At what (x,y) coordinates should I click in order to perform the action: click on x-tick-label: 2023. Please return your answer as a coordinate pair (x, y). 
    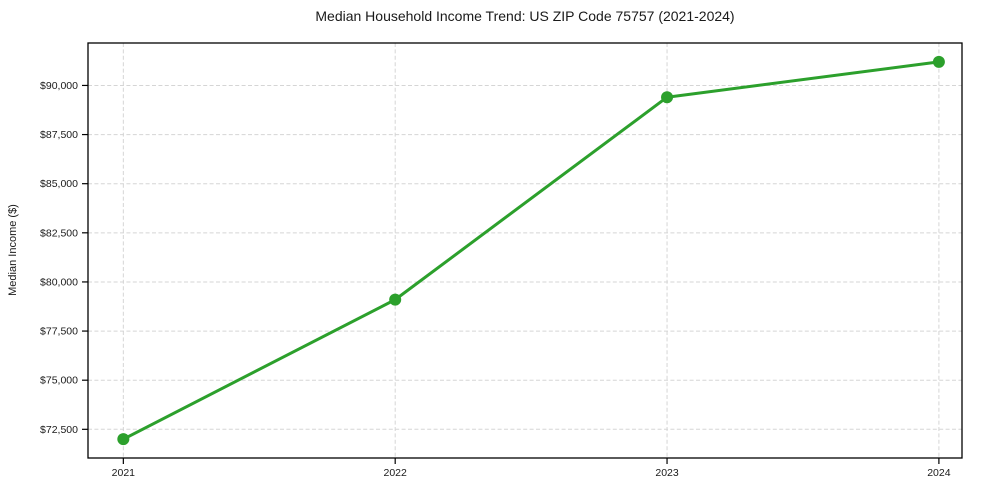
    Looking at the image, I should click on (667, 473).